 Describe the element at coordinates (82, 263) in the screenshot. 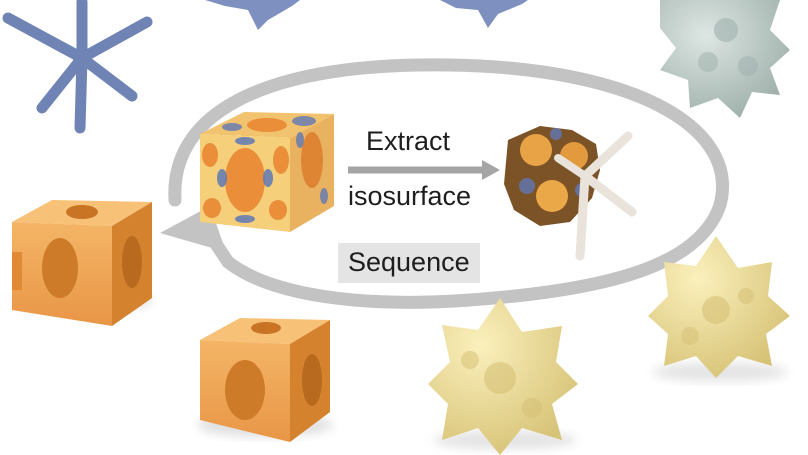

I see `orange-lattice-cube-left` at that location.